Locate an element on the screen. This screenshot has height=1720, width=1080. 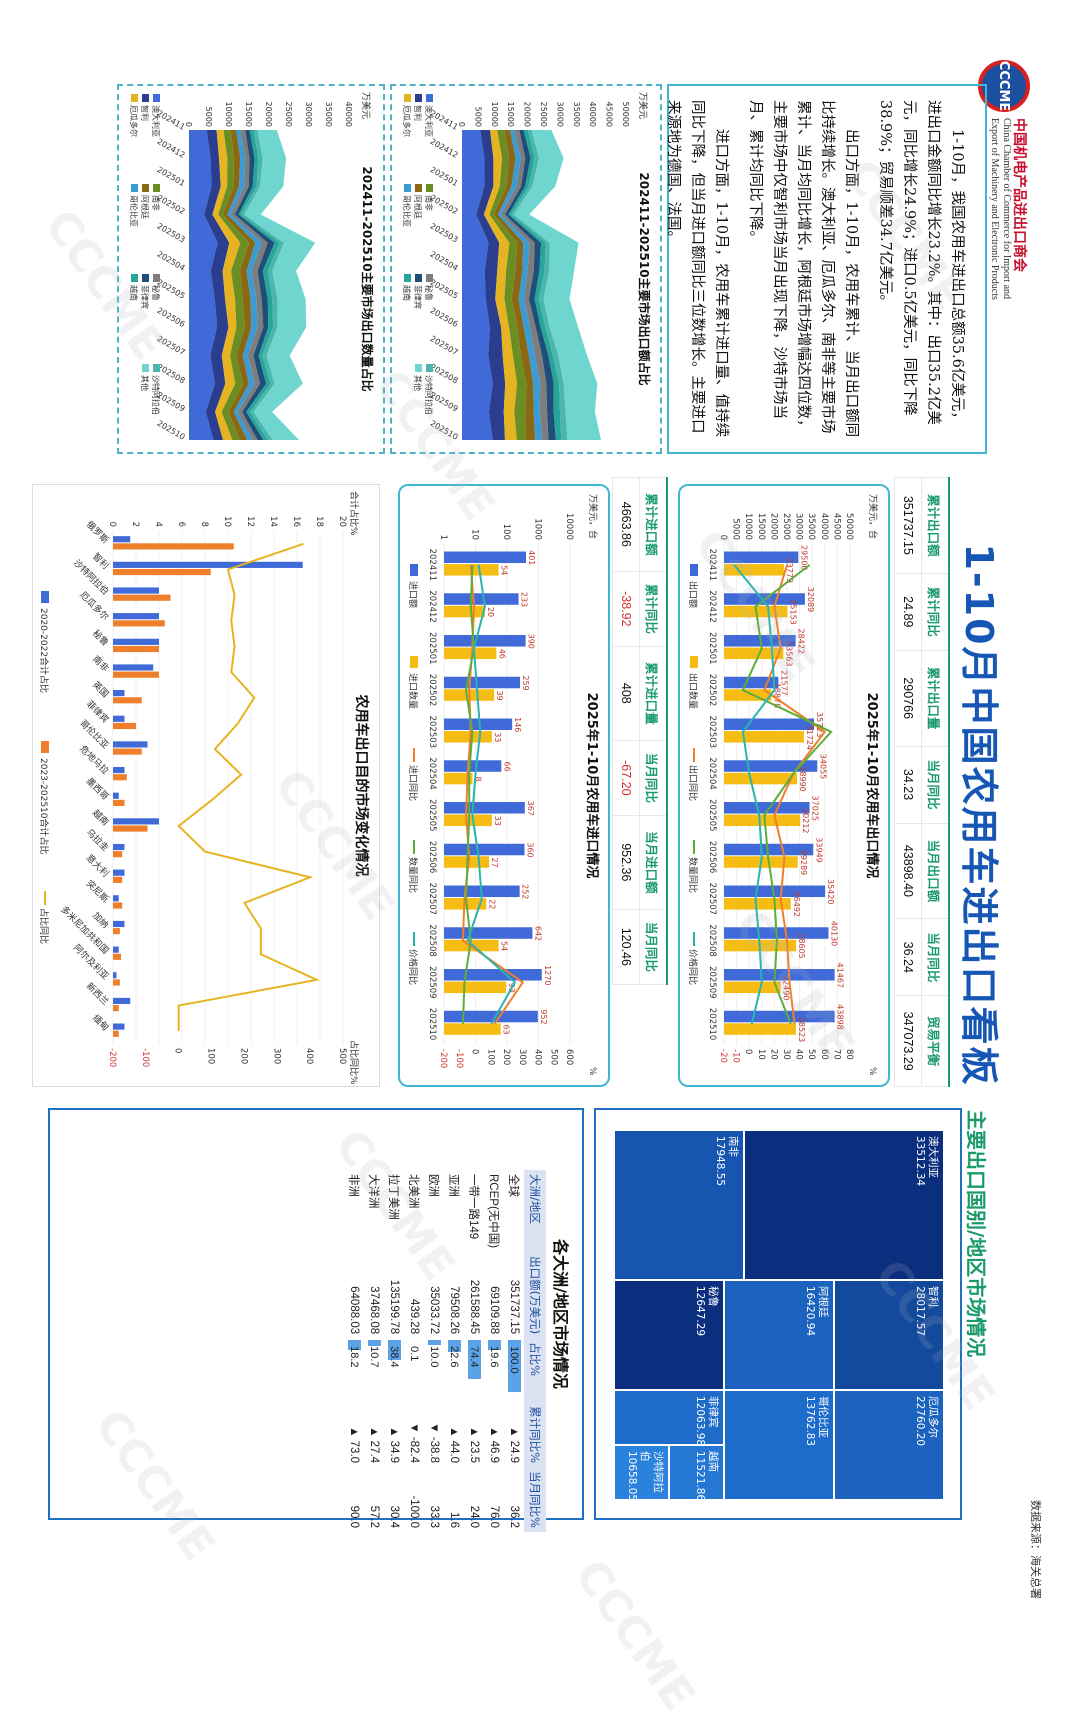
chart-title: 202411-202510主要市场出口额占比 is located at coordinates (644, 278).